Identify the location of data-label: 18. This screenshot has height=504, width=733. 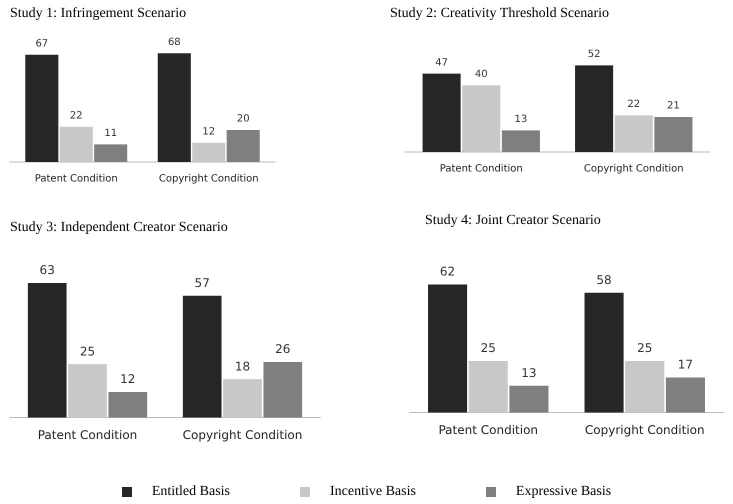
(242, 366).